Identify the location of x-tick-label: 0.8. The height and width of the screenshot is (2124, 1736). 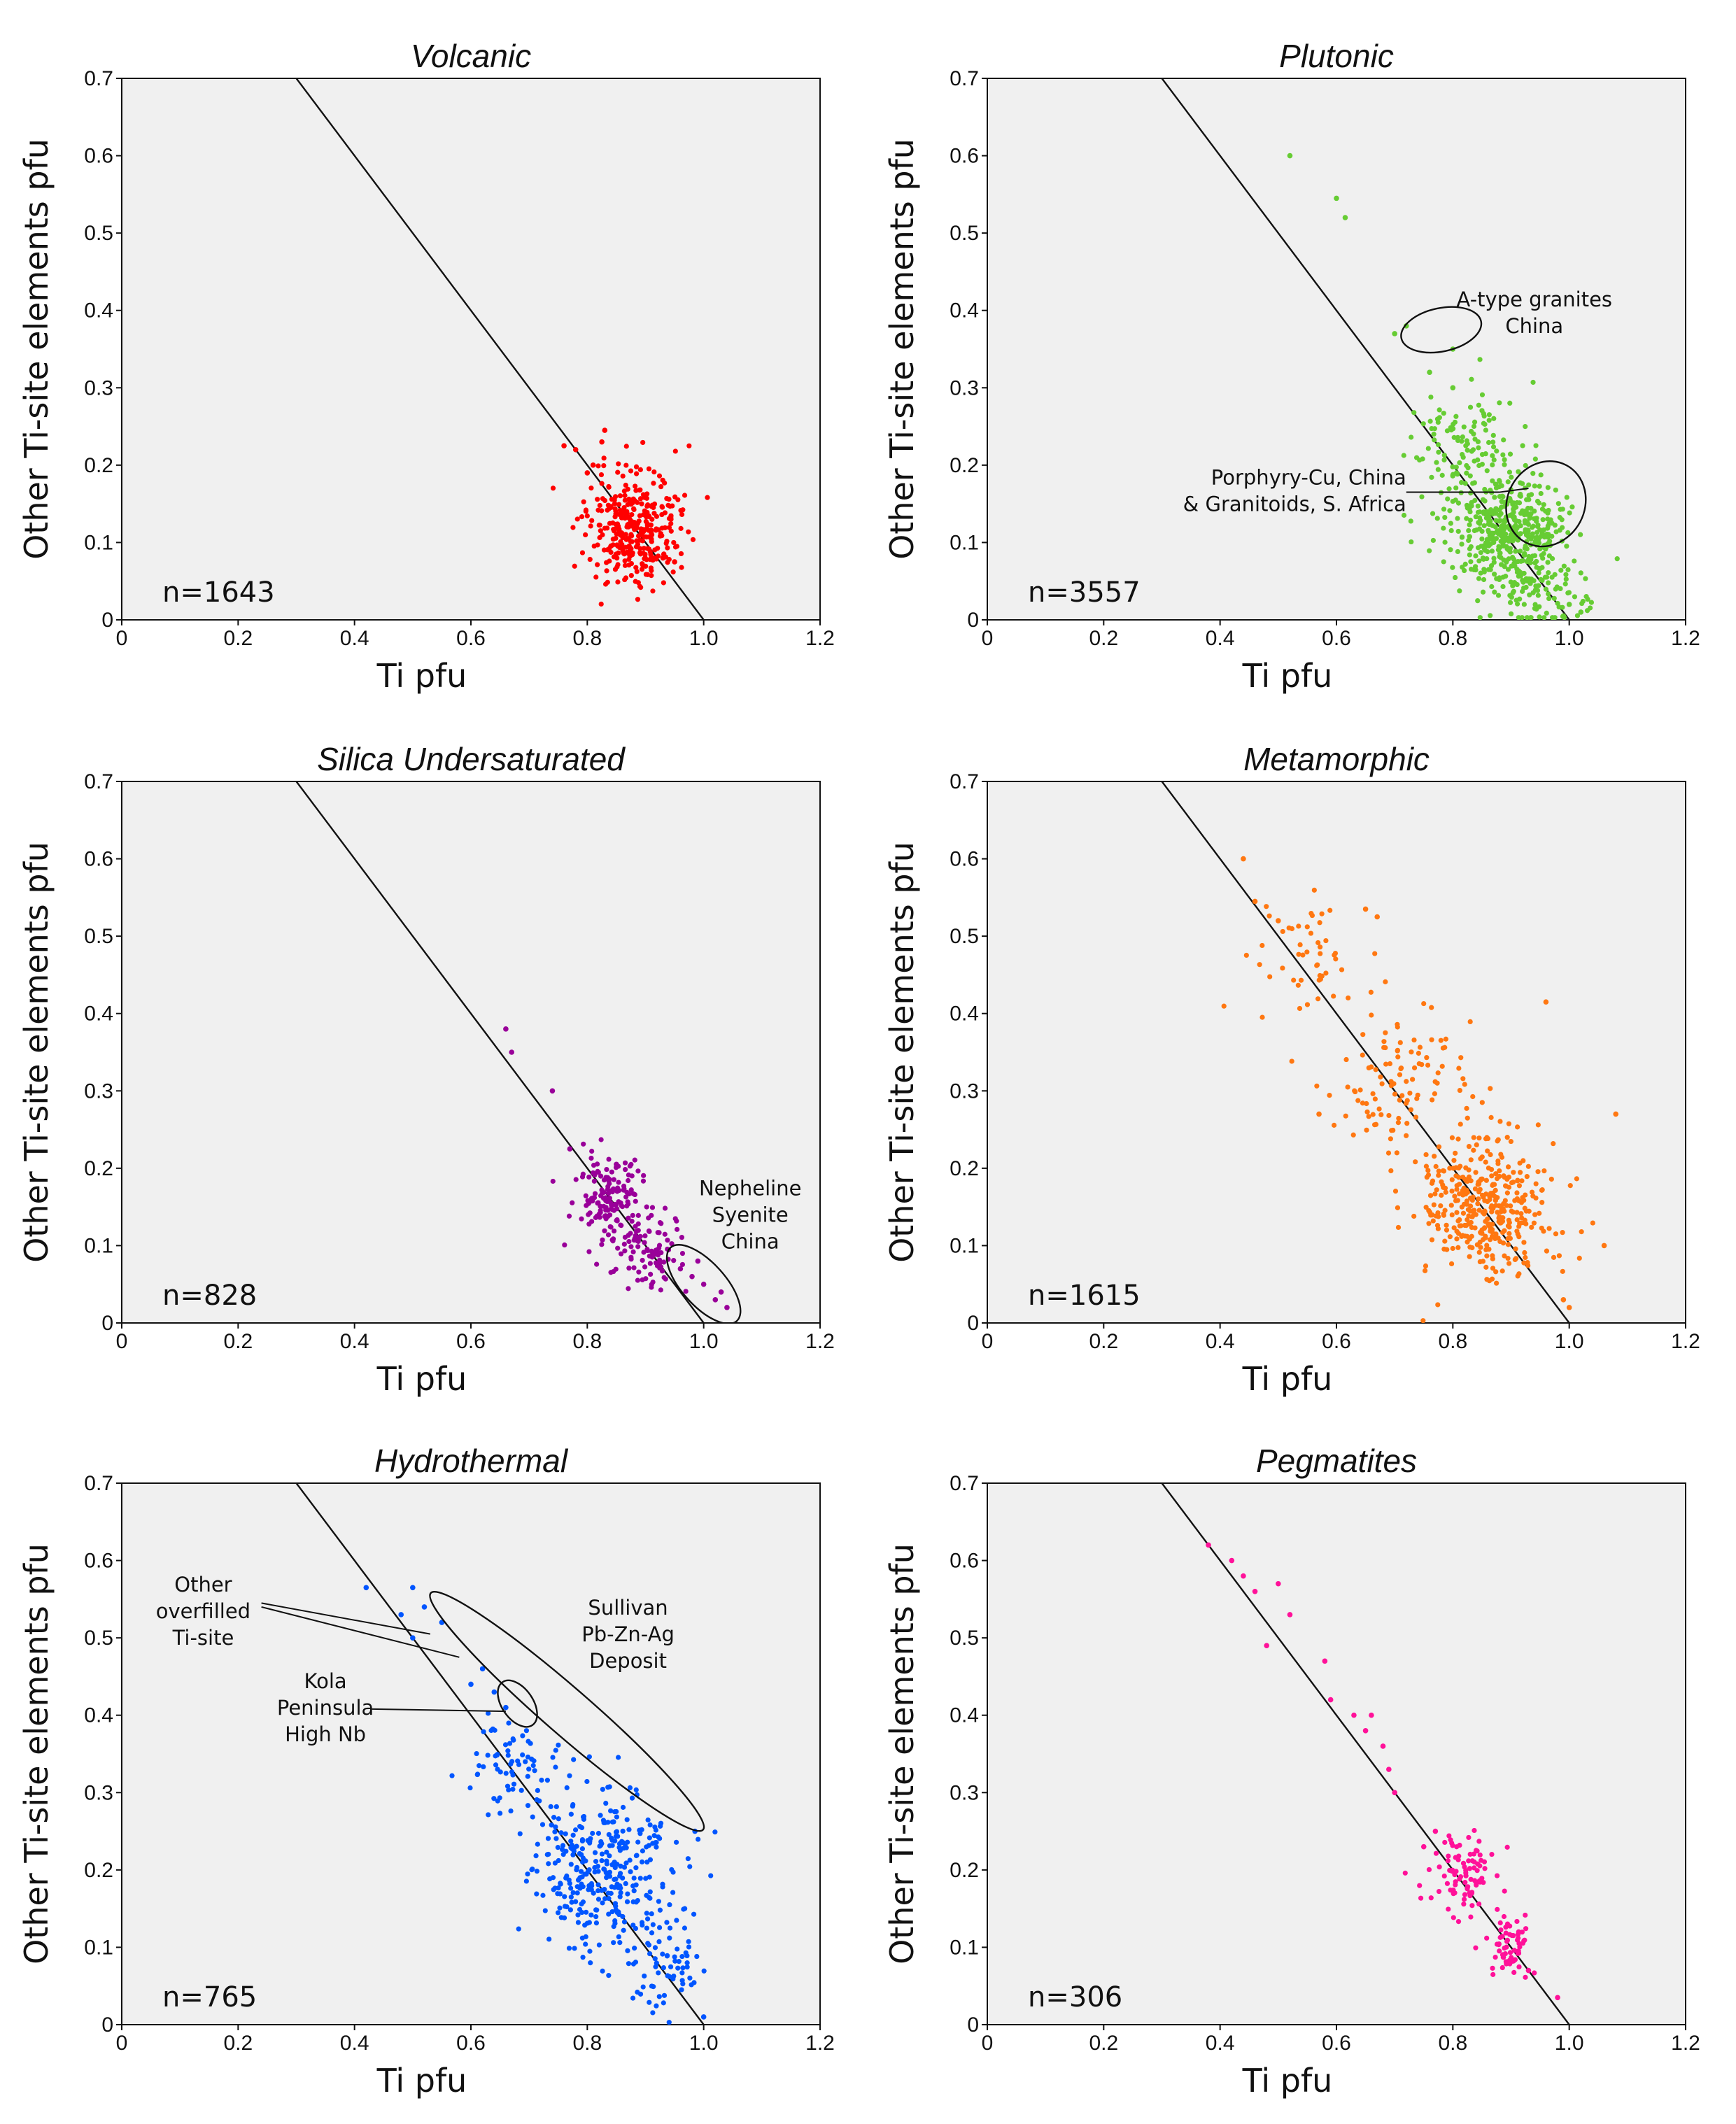
(1453, 1341).